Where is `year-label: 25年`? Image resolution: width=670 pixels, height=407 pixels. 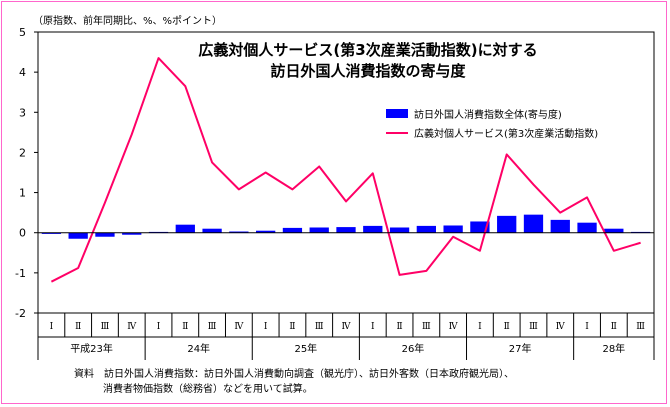
year-label: 25年 is located at coordinates (305, 348).